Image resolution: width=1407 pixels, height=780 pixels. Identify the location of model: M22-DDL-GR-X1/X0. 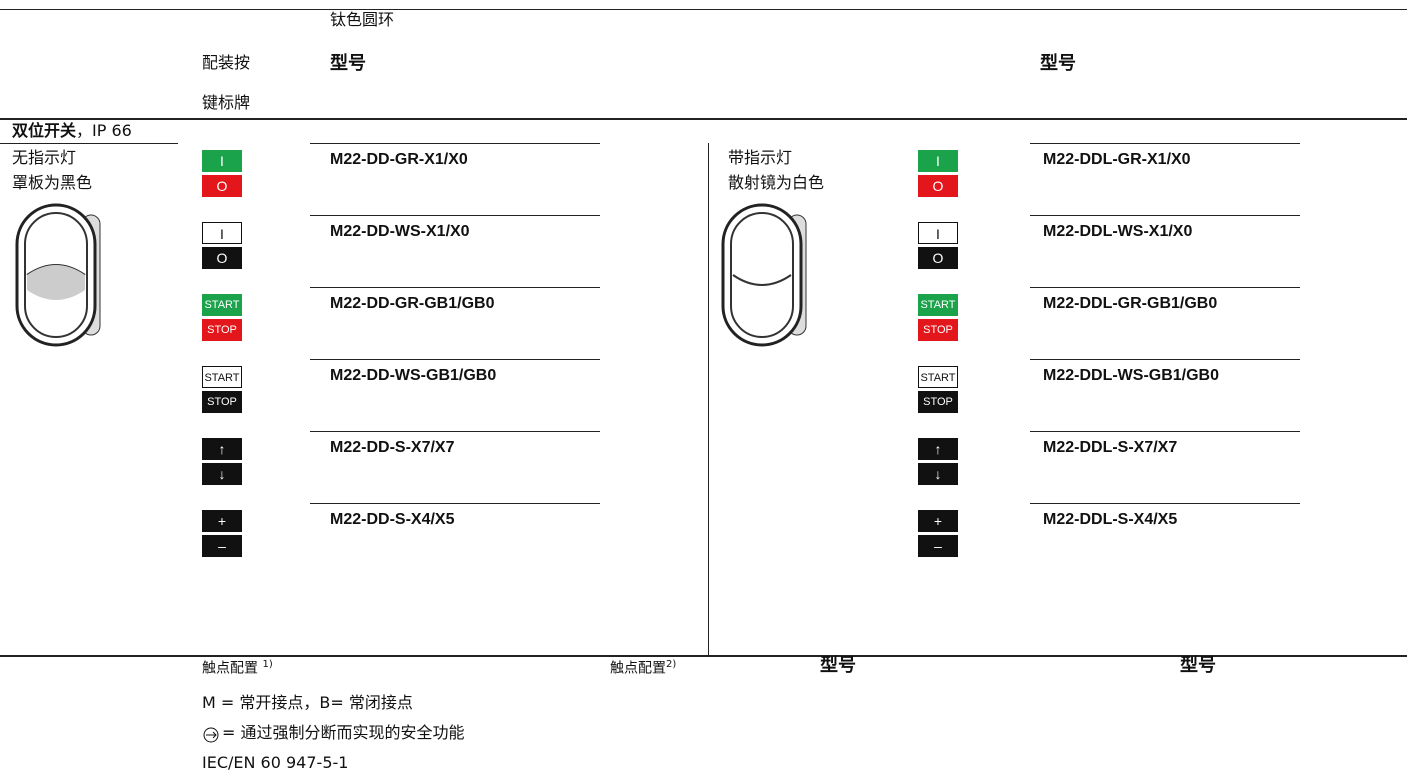
(1117, 159).